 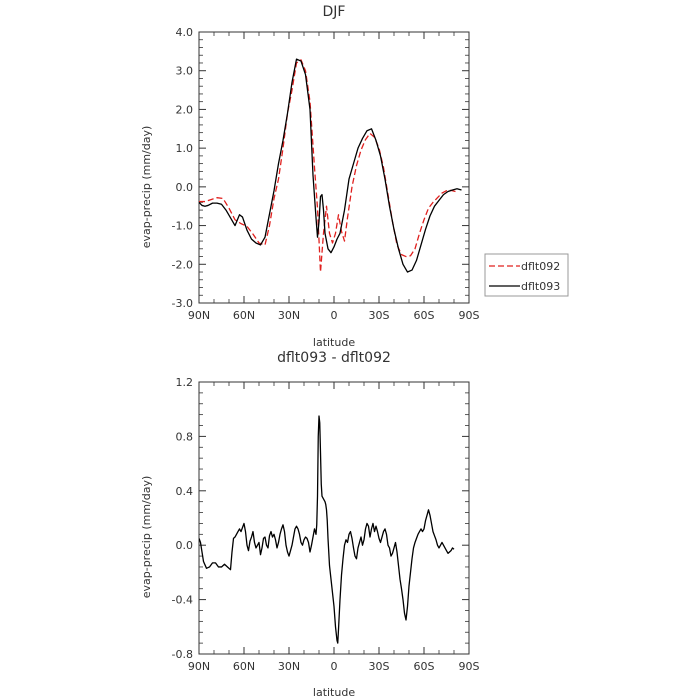 I want to click on bottom-y-tick-label: 0.8, so click(x=185, y=436).